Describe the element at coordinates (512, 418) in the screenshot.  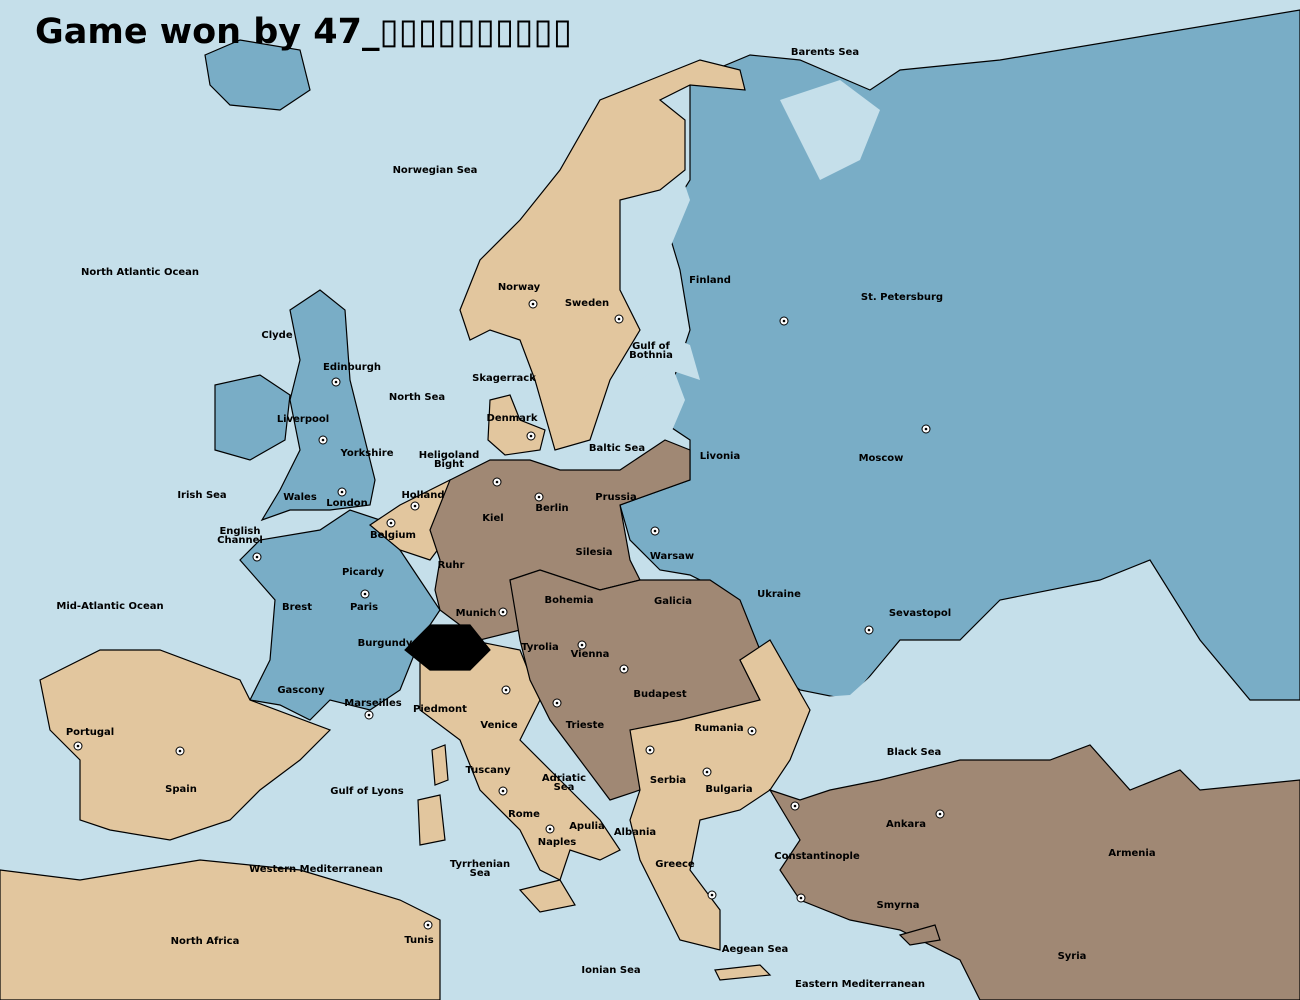
I see `province-label: Denmark` at that location.